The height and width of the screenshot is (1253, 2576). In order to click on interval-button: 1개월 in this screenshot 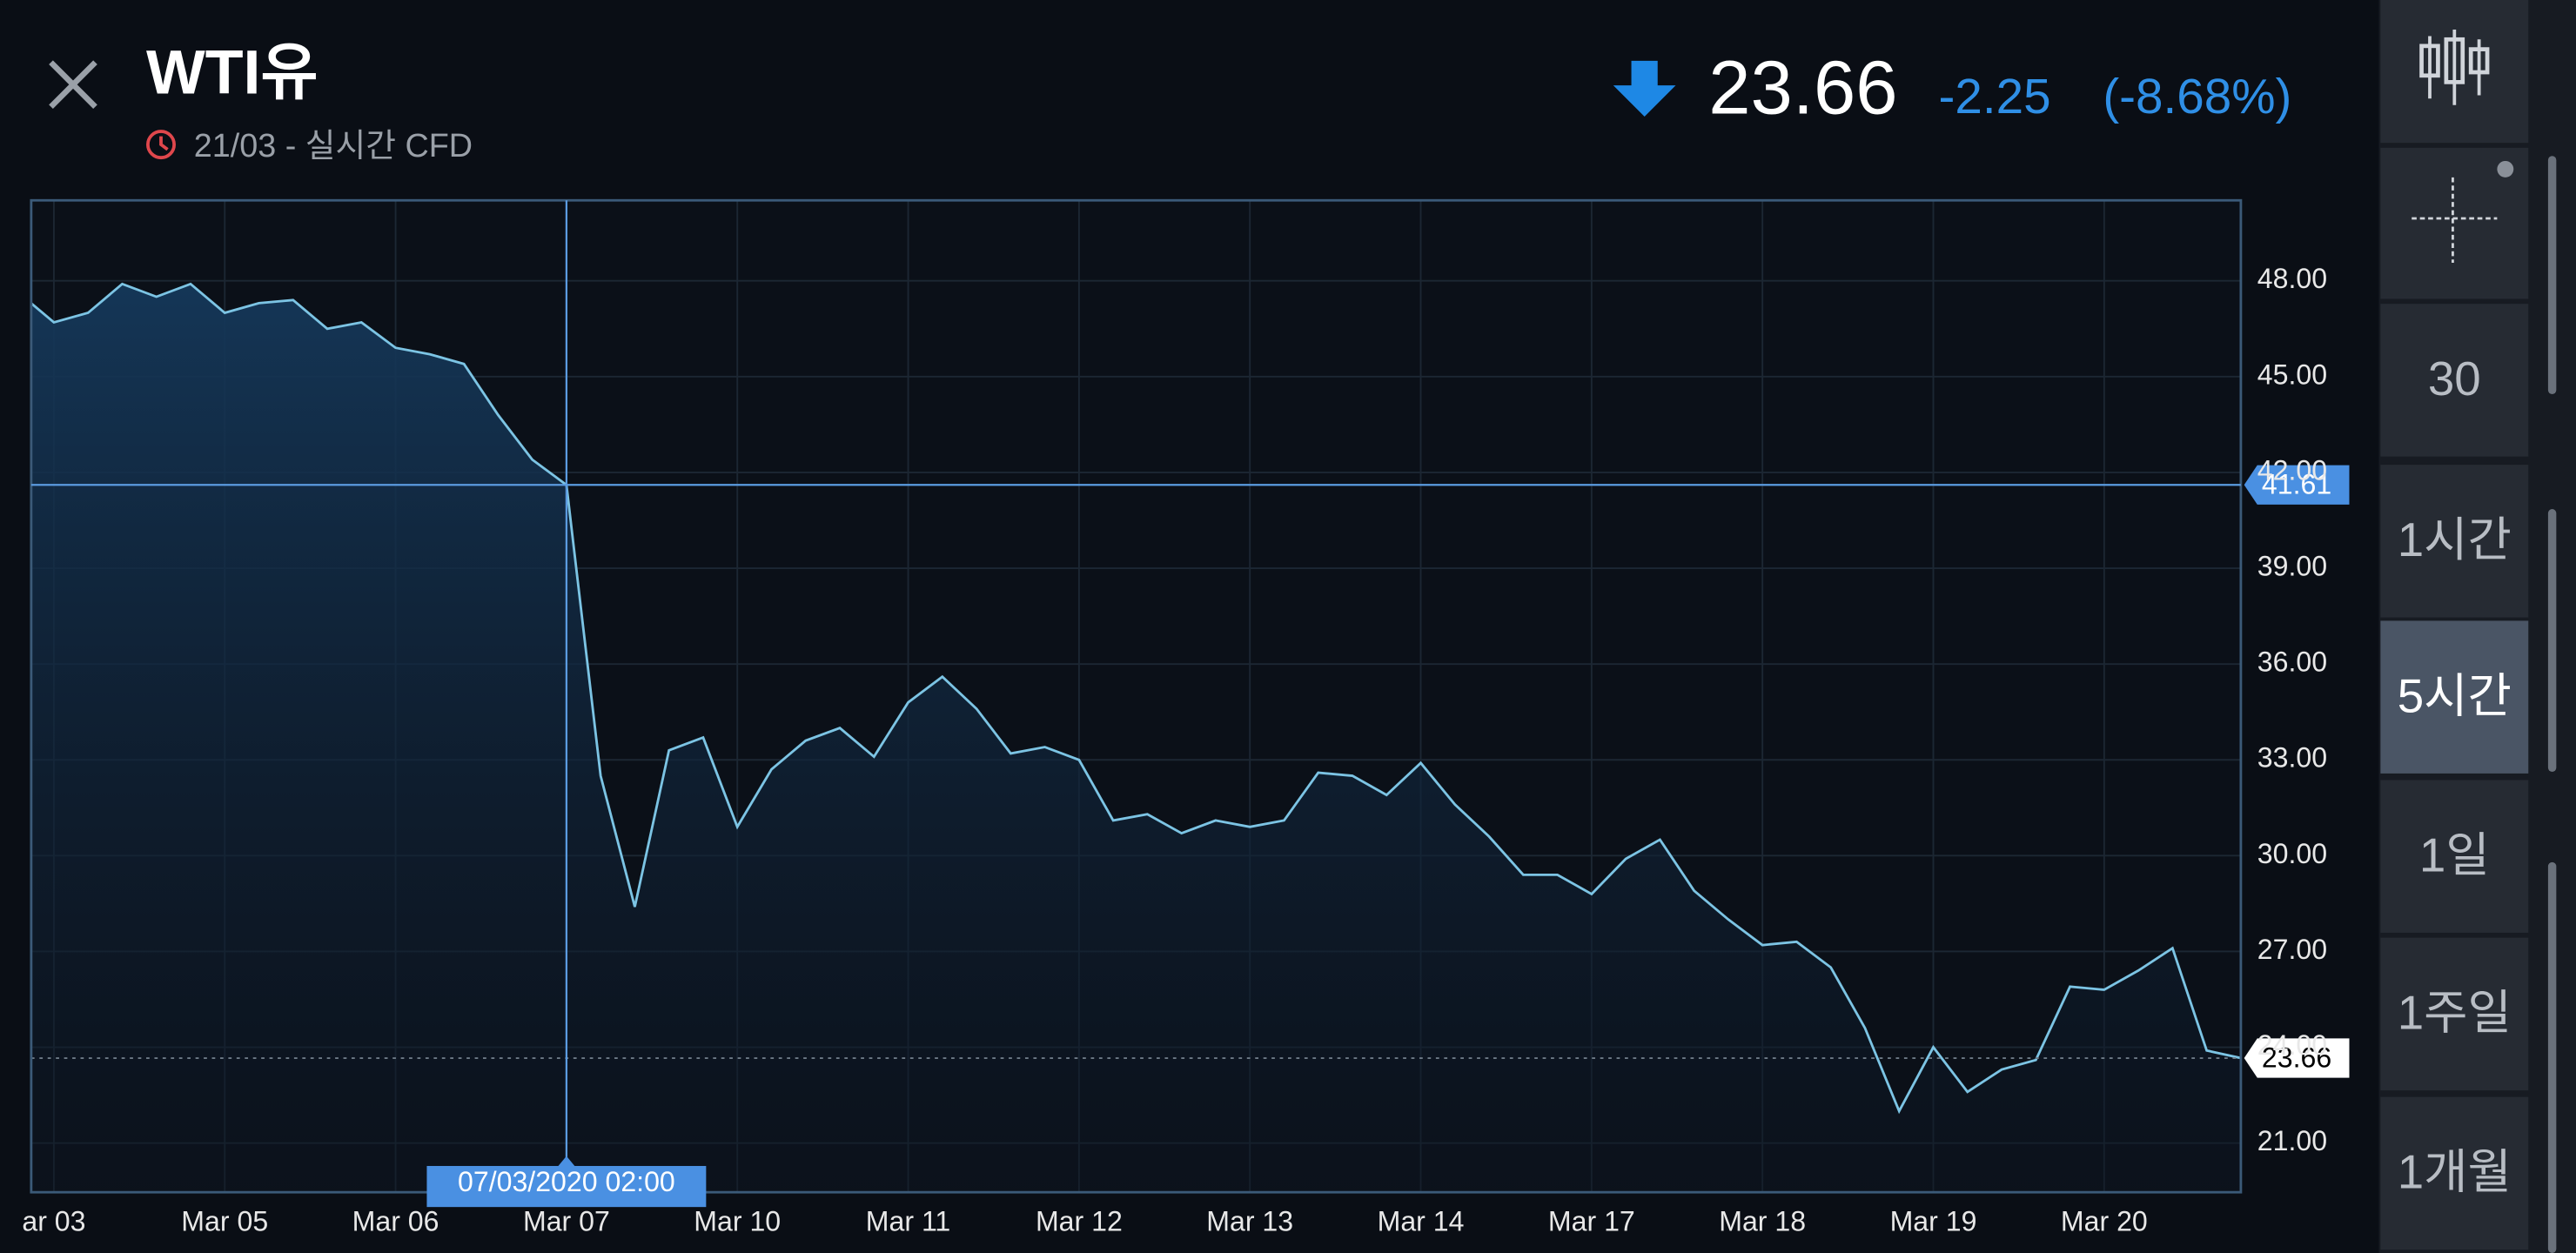, I will do `click(2454, 1173)`.